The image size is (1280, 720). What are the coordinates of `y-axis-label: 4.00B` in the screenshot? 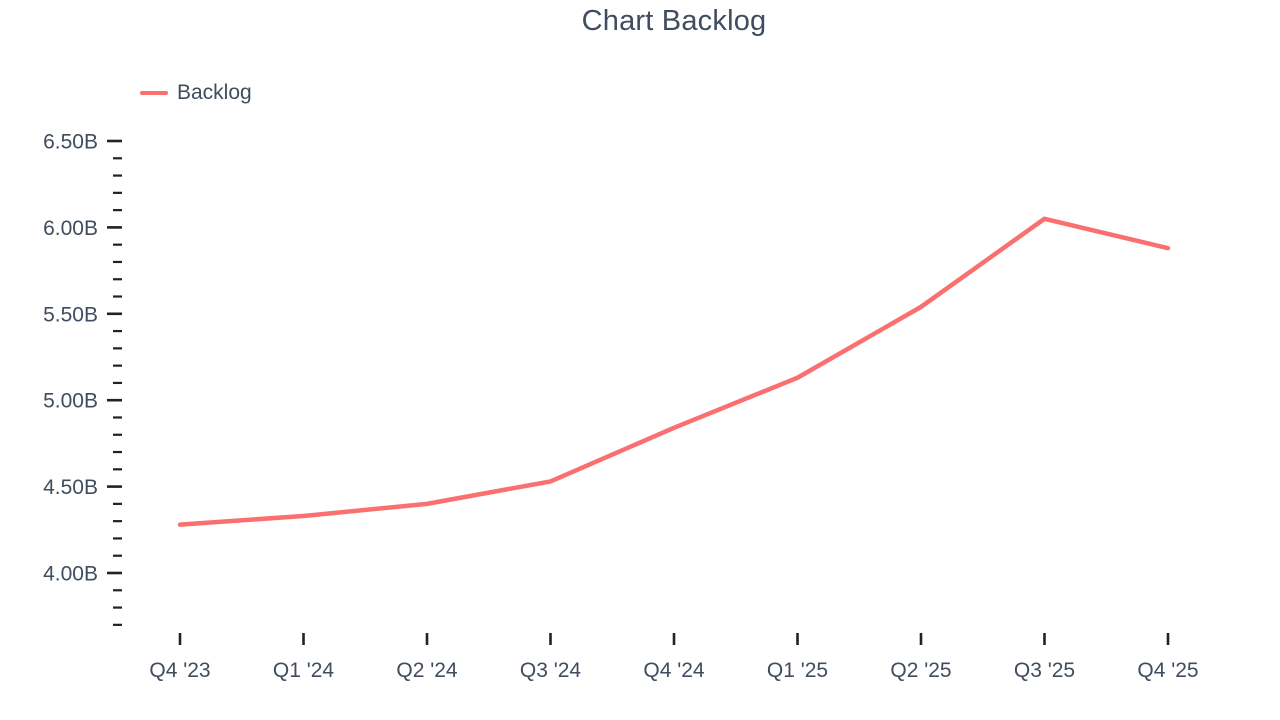 It's located at (70, 574).